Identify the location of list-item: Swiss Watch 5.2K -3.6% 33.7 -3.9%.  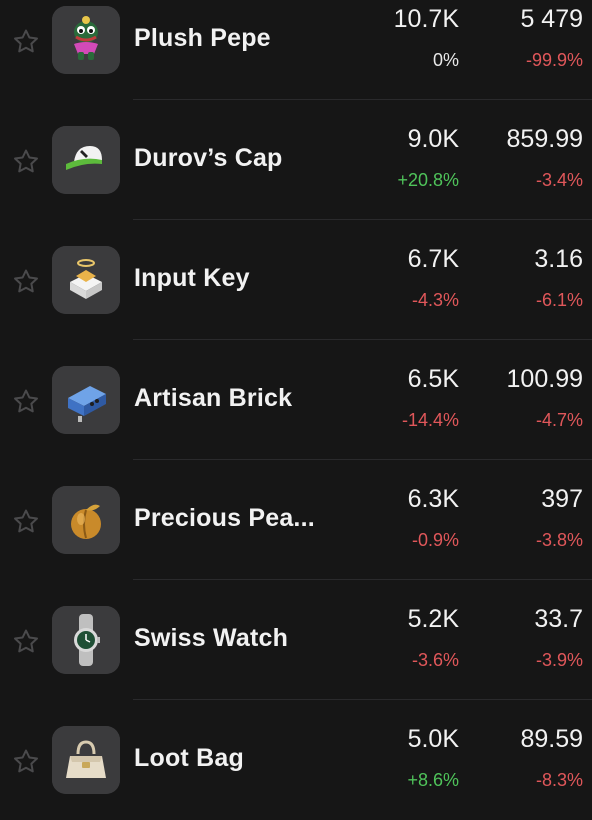
(296, 640).